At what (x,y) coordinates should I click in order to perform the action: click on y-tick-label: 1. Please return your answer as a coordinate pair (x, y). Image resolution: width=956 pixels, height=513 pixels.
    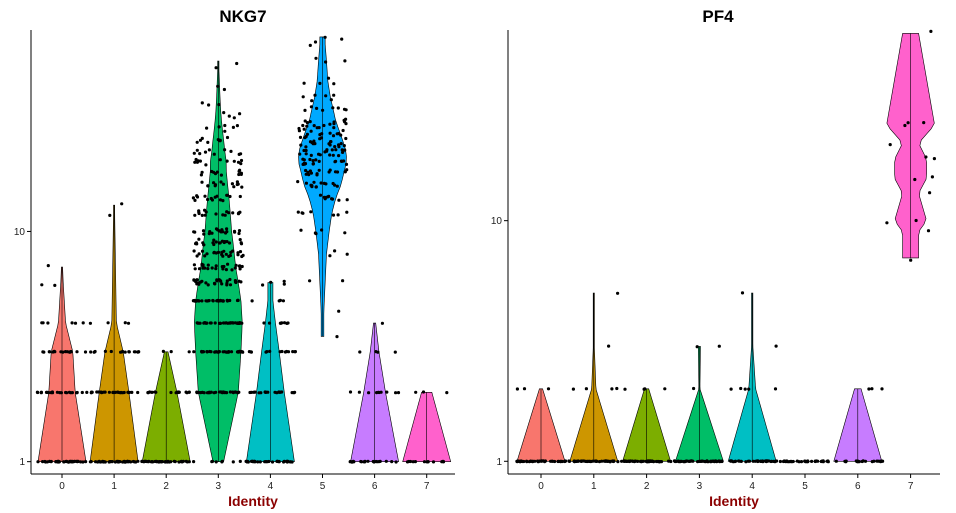
    Looking at the image, I should click on (22, 462).